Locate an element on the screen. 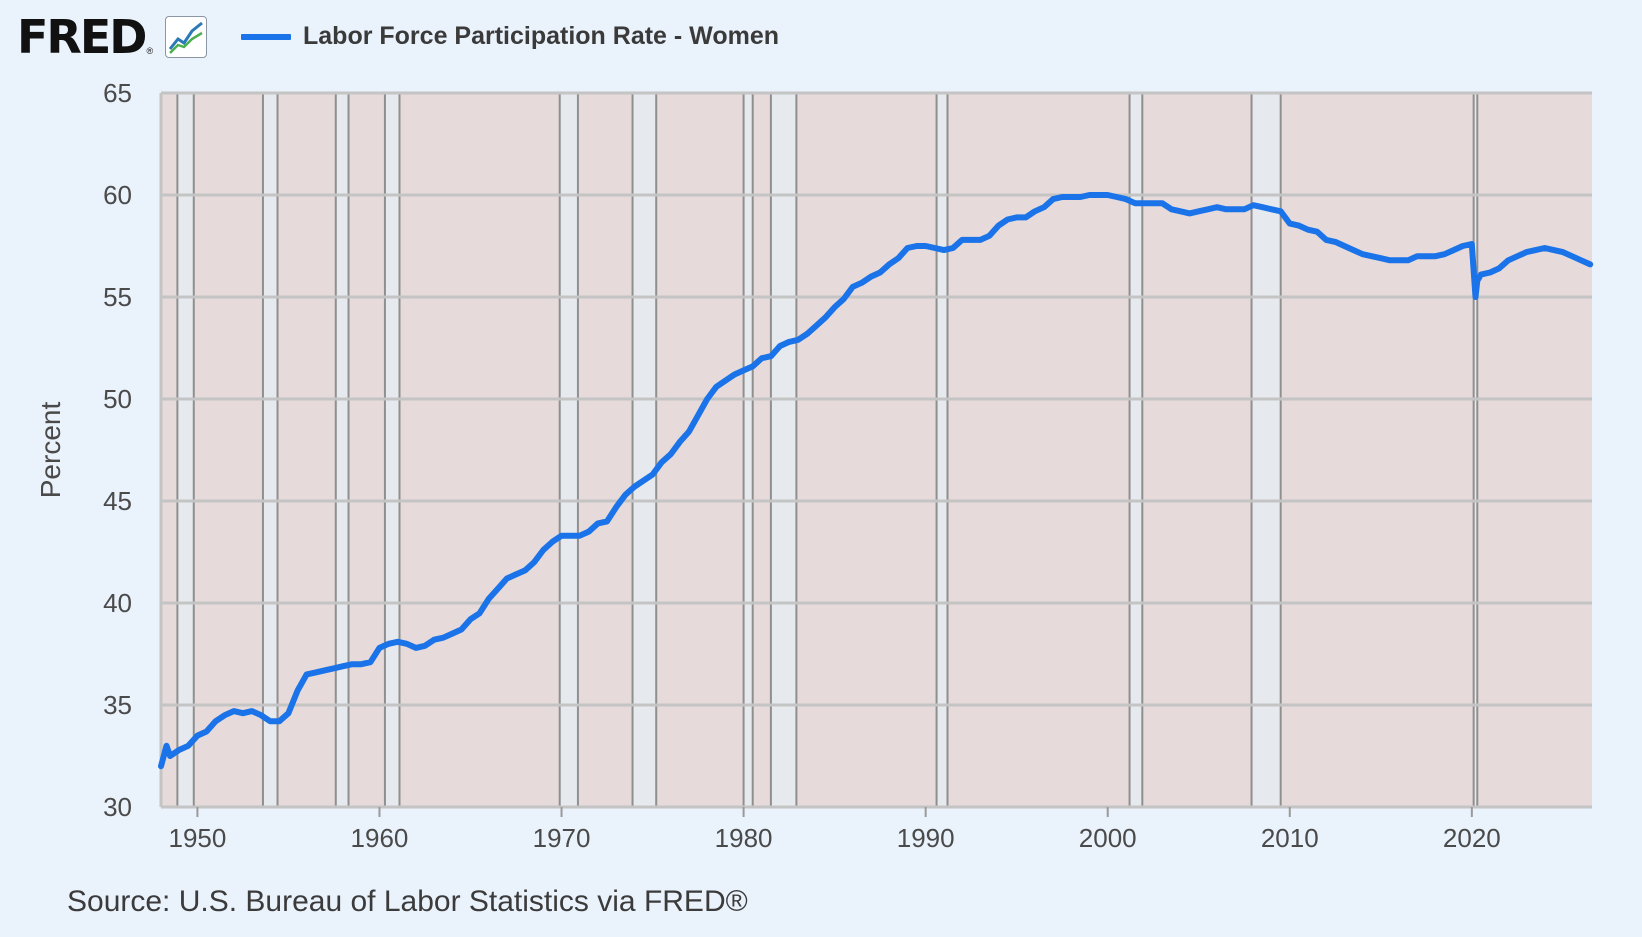 The image size is (1642, 937). x-tick-label: 1990 is located at coordinates (926, 838).